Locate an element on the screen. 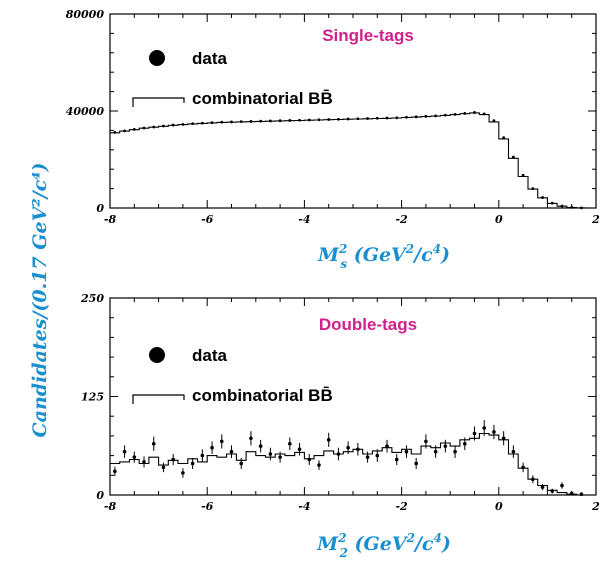  legend-combinatorial-marker is located at coordinates (158, 102).